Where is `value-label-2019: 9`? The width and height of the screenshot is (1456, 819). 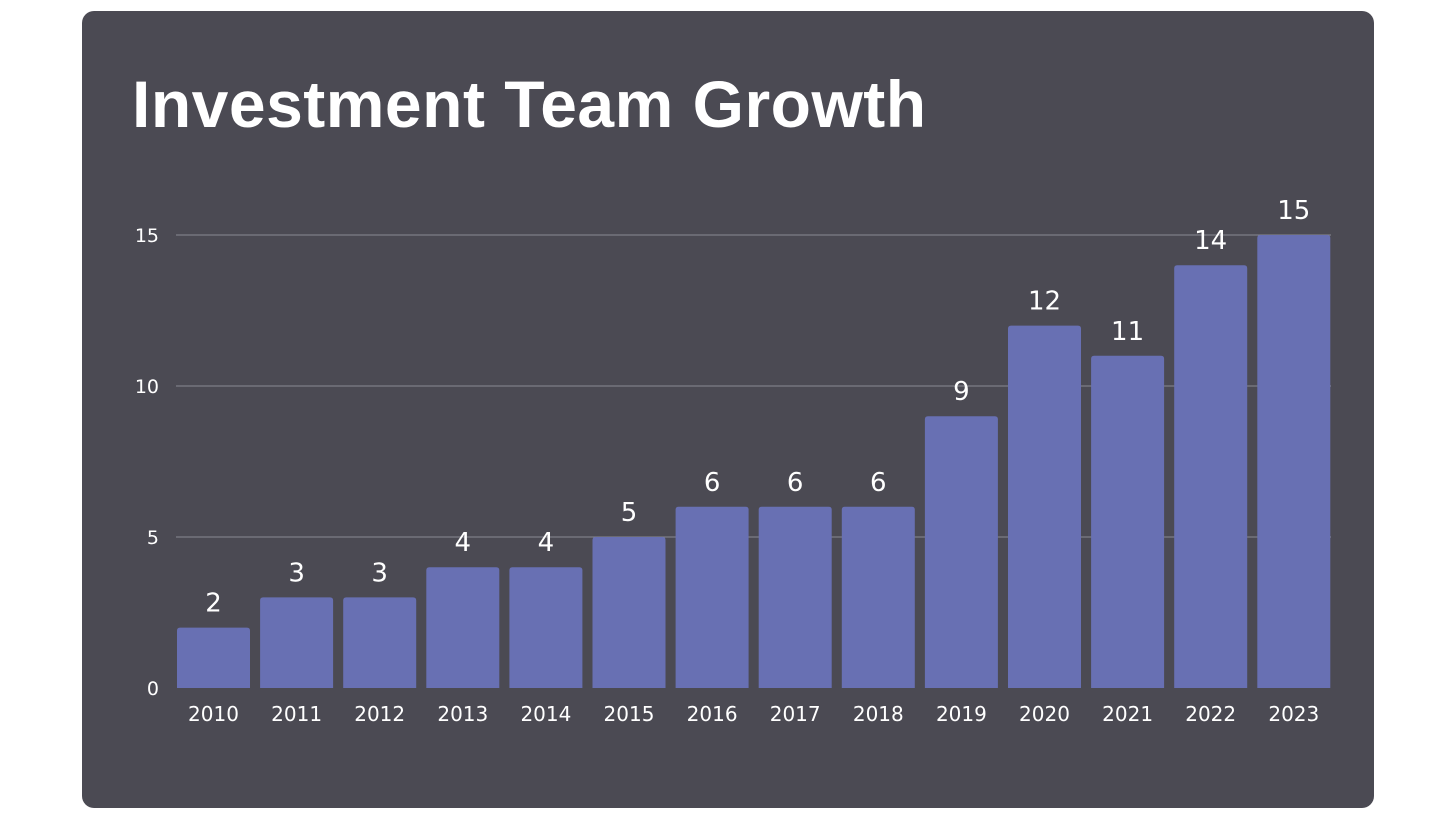
value-label-2019: 9 is located at coordinates (961, 392).